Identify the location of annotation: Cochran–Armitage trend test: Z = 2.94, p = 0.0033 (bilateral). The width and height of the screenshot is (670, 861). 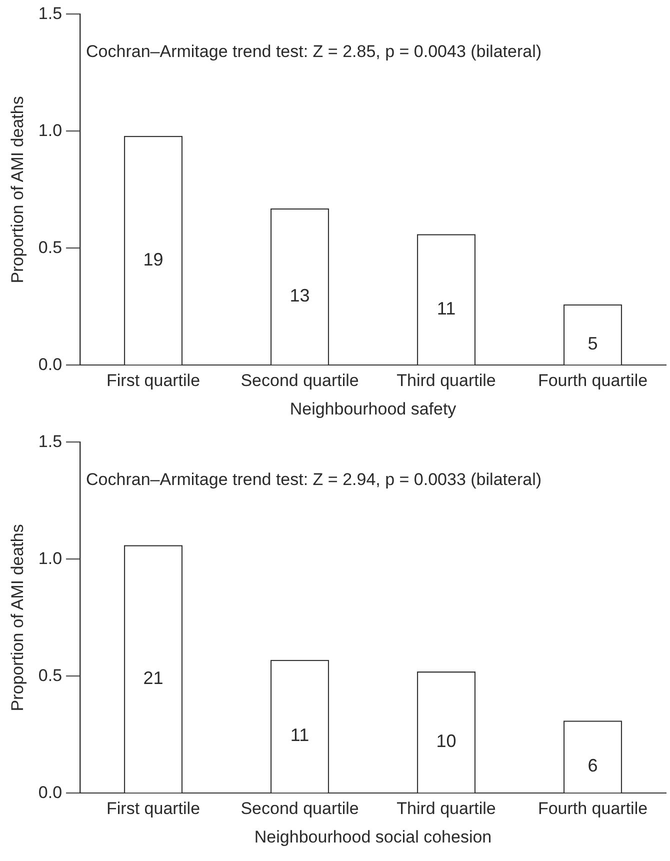
(314, 479).